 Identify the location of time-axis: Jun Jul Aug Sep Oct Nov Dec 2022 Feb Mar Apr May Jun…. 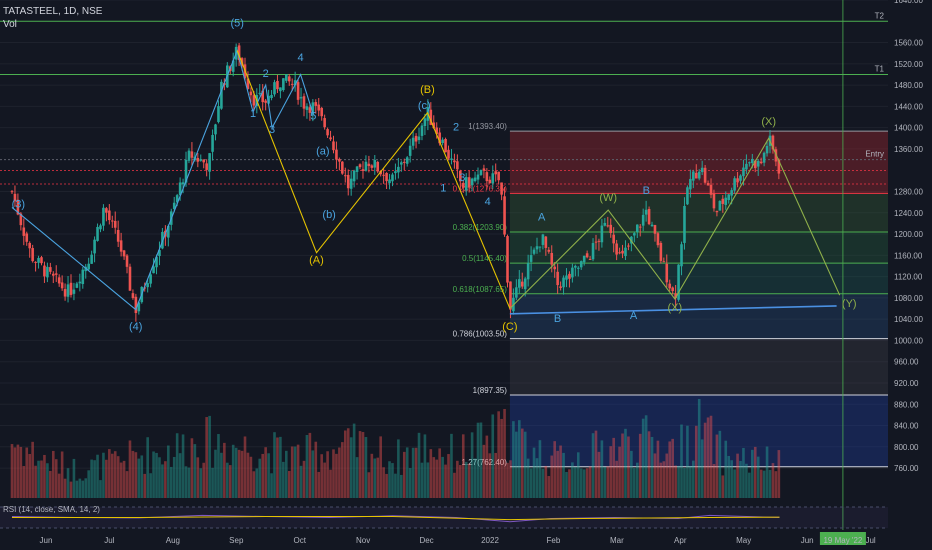
(444, 540).